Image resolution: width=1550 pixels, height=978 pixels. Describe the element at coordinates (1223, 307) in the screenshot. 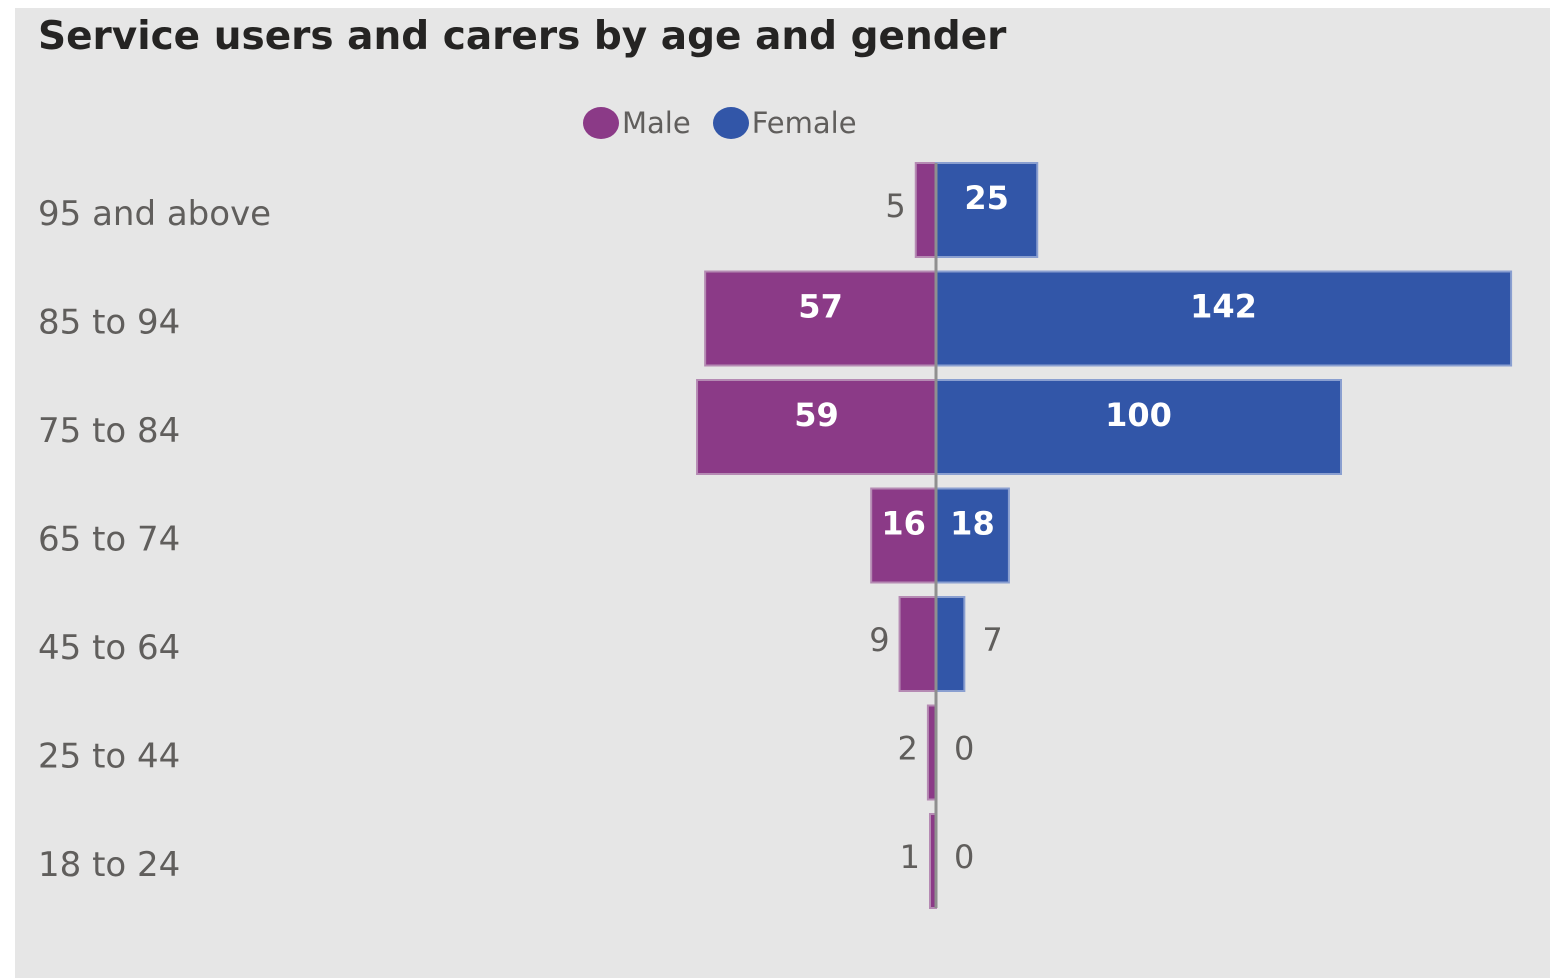

I see `data-label-female-85-to-94: 142` at that location.